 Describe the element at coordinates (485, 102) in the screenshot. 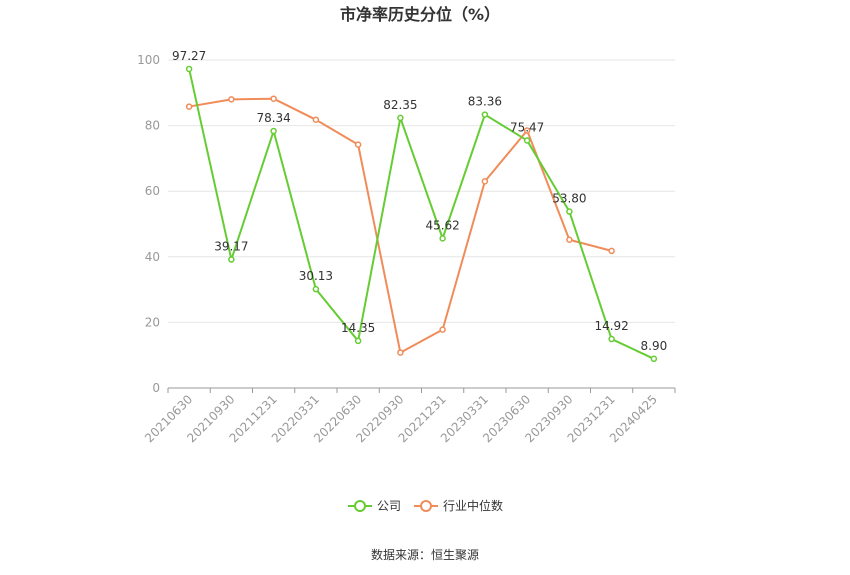

I see `data-label: 83.36` at that location.